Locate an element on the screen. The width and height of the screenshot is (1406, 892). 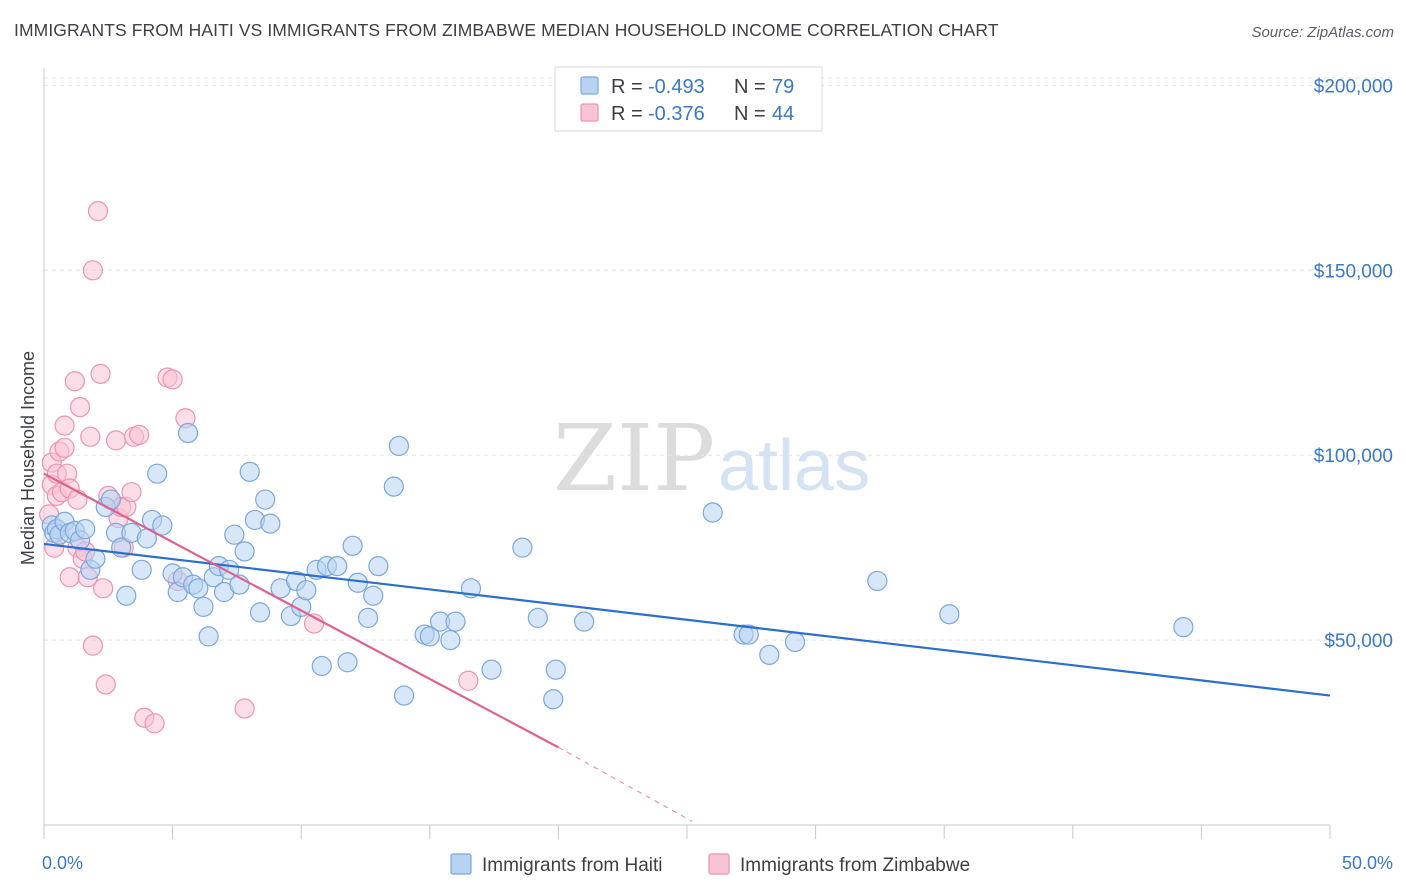
y-tick-labels: $50,000 $100,000 $150,000 $200,000 is located at coordinates (1353, 364).